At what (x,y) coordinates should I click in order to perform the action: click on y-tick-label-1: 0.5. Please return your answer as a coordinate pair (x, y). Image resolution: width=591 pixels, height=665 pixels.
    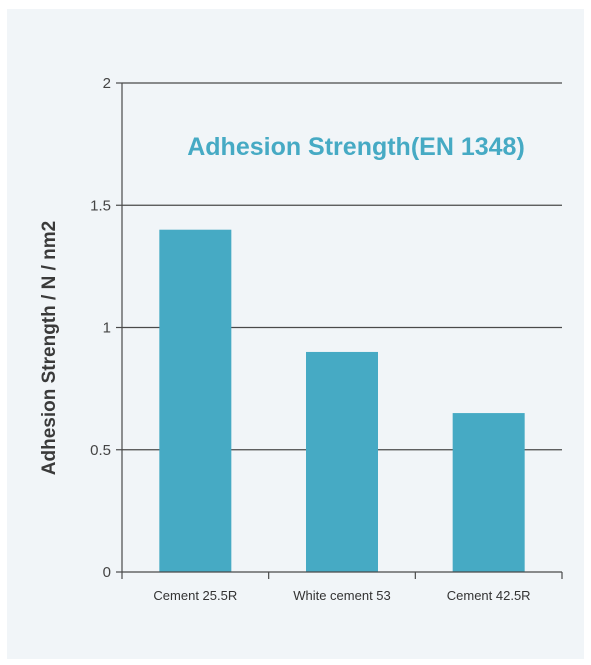
    Looking at the image, I should click on (100, 450).